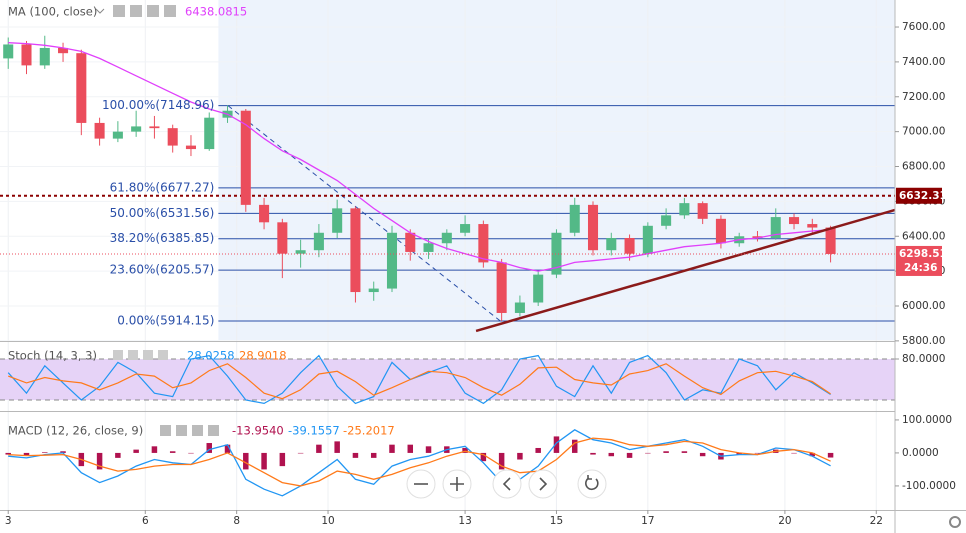 The image size is (966, 533). What do you see at coordinates (685, 270) in the screenshot?
I see `trendline` at bounding box center [685, 270].